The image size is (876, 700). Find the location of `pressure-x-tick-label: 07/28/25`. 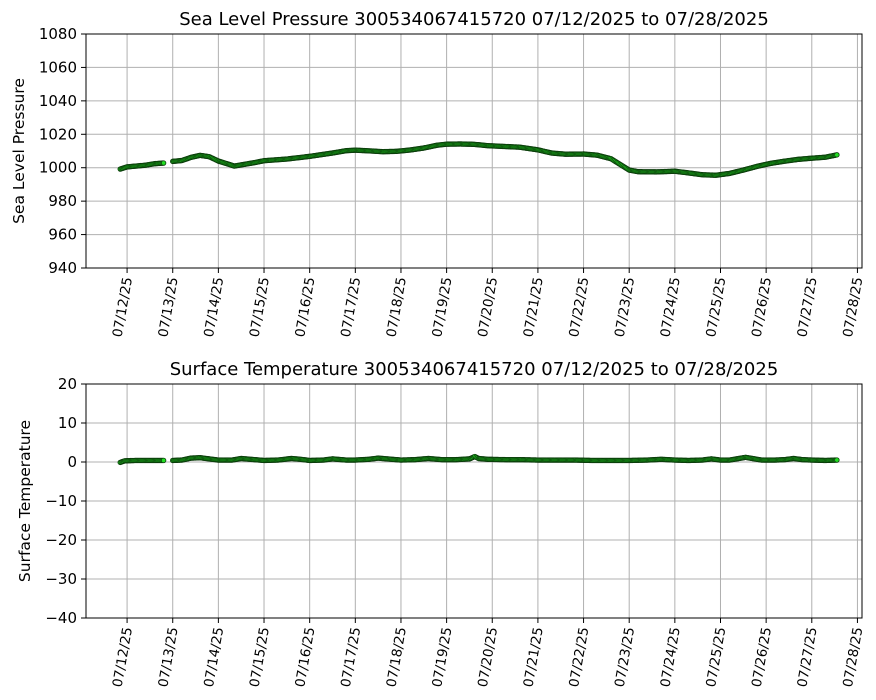

pressure-x-tick-label: 07/28/25 is located at coordinates (853, 307).